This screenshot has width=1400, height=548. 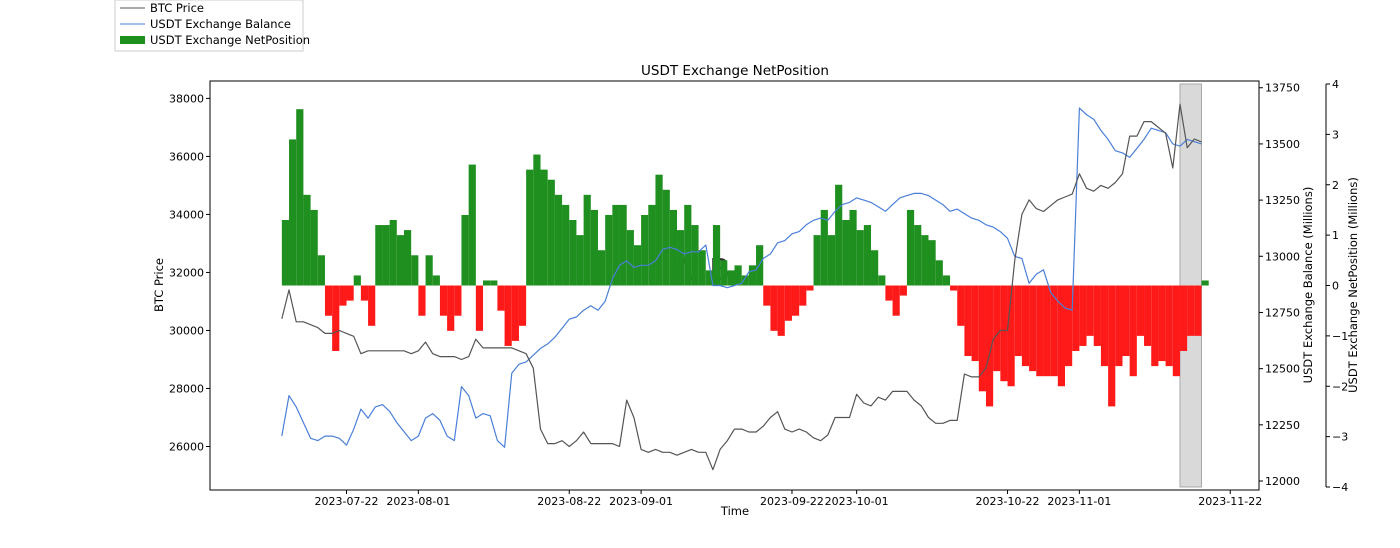 I want to click on y-axis-label-netposition: USDT Exchange NetPosition (Millions), so click(x=1353, y=285).